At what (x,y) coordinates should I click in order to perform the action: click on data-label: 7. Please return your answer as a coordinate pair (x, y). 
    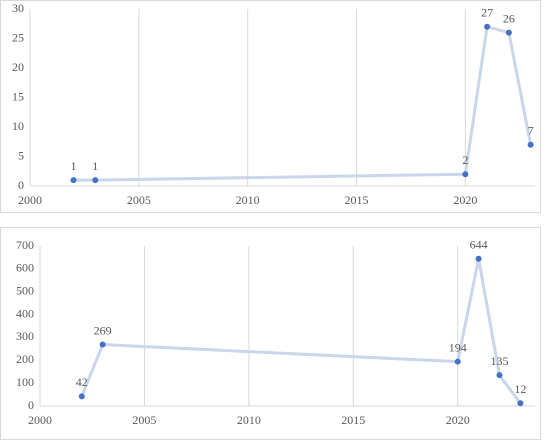
    Looking at the image, I should click on (531, 130).